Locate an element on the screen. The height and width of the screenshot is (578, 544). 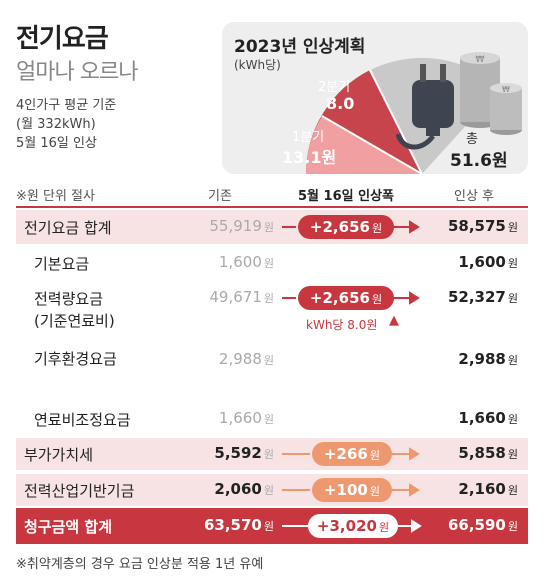
chart-title: 2023년 인상계획 is located at coordinates (300, 47).